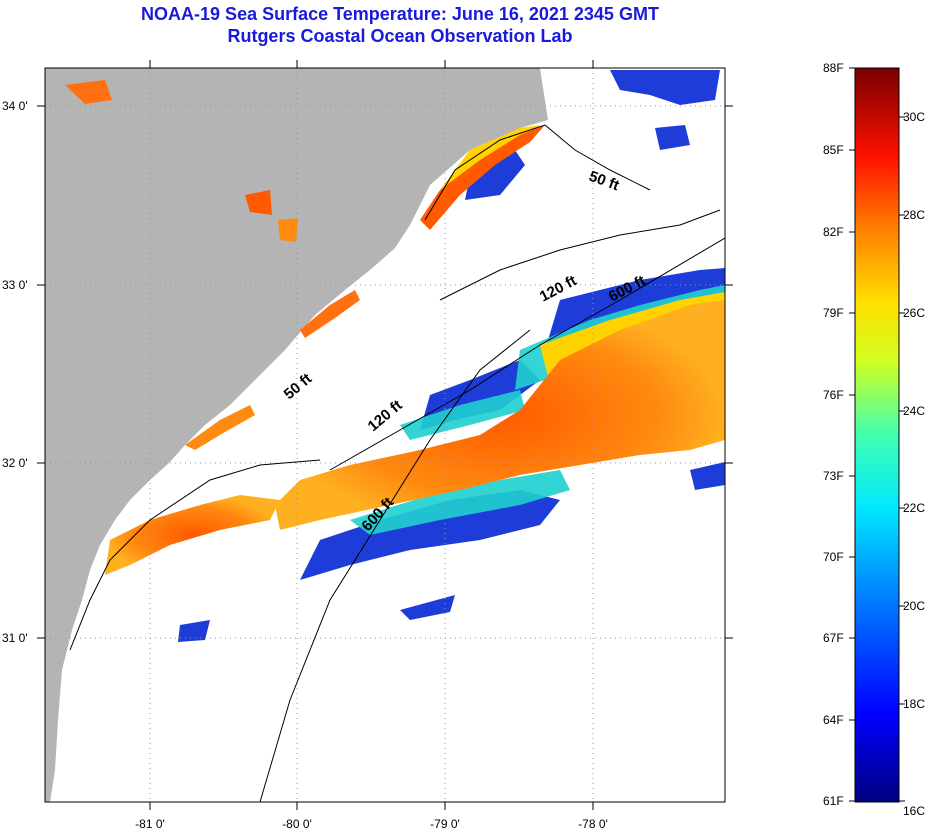 This screenshot has height=832, width=936. I want to click on colorbar-f-labels: 88F 85F 82F 79F 76F 73F 70F 67F 64F 61F, so click(833, 434).